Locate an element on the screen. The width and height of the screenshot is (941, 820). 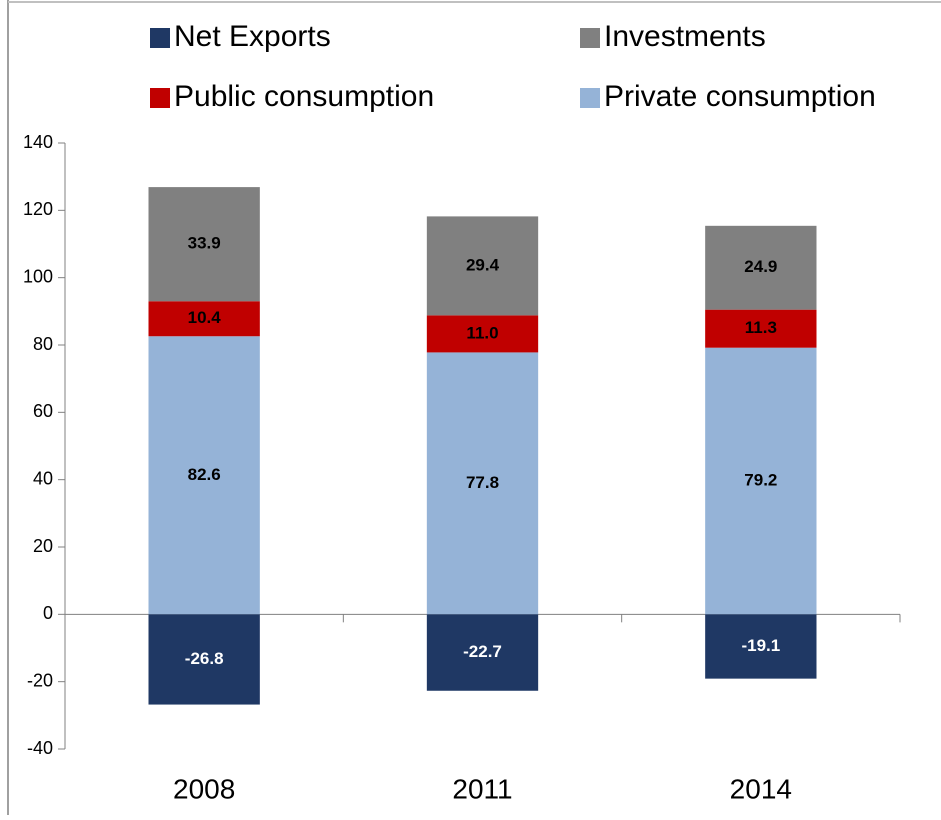
y-tick-label: -20 is located at coordinates (40, 680).